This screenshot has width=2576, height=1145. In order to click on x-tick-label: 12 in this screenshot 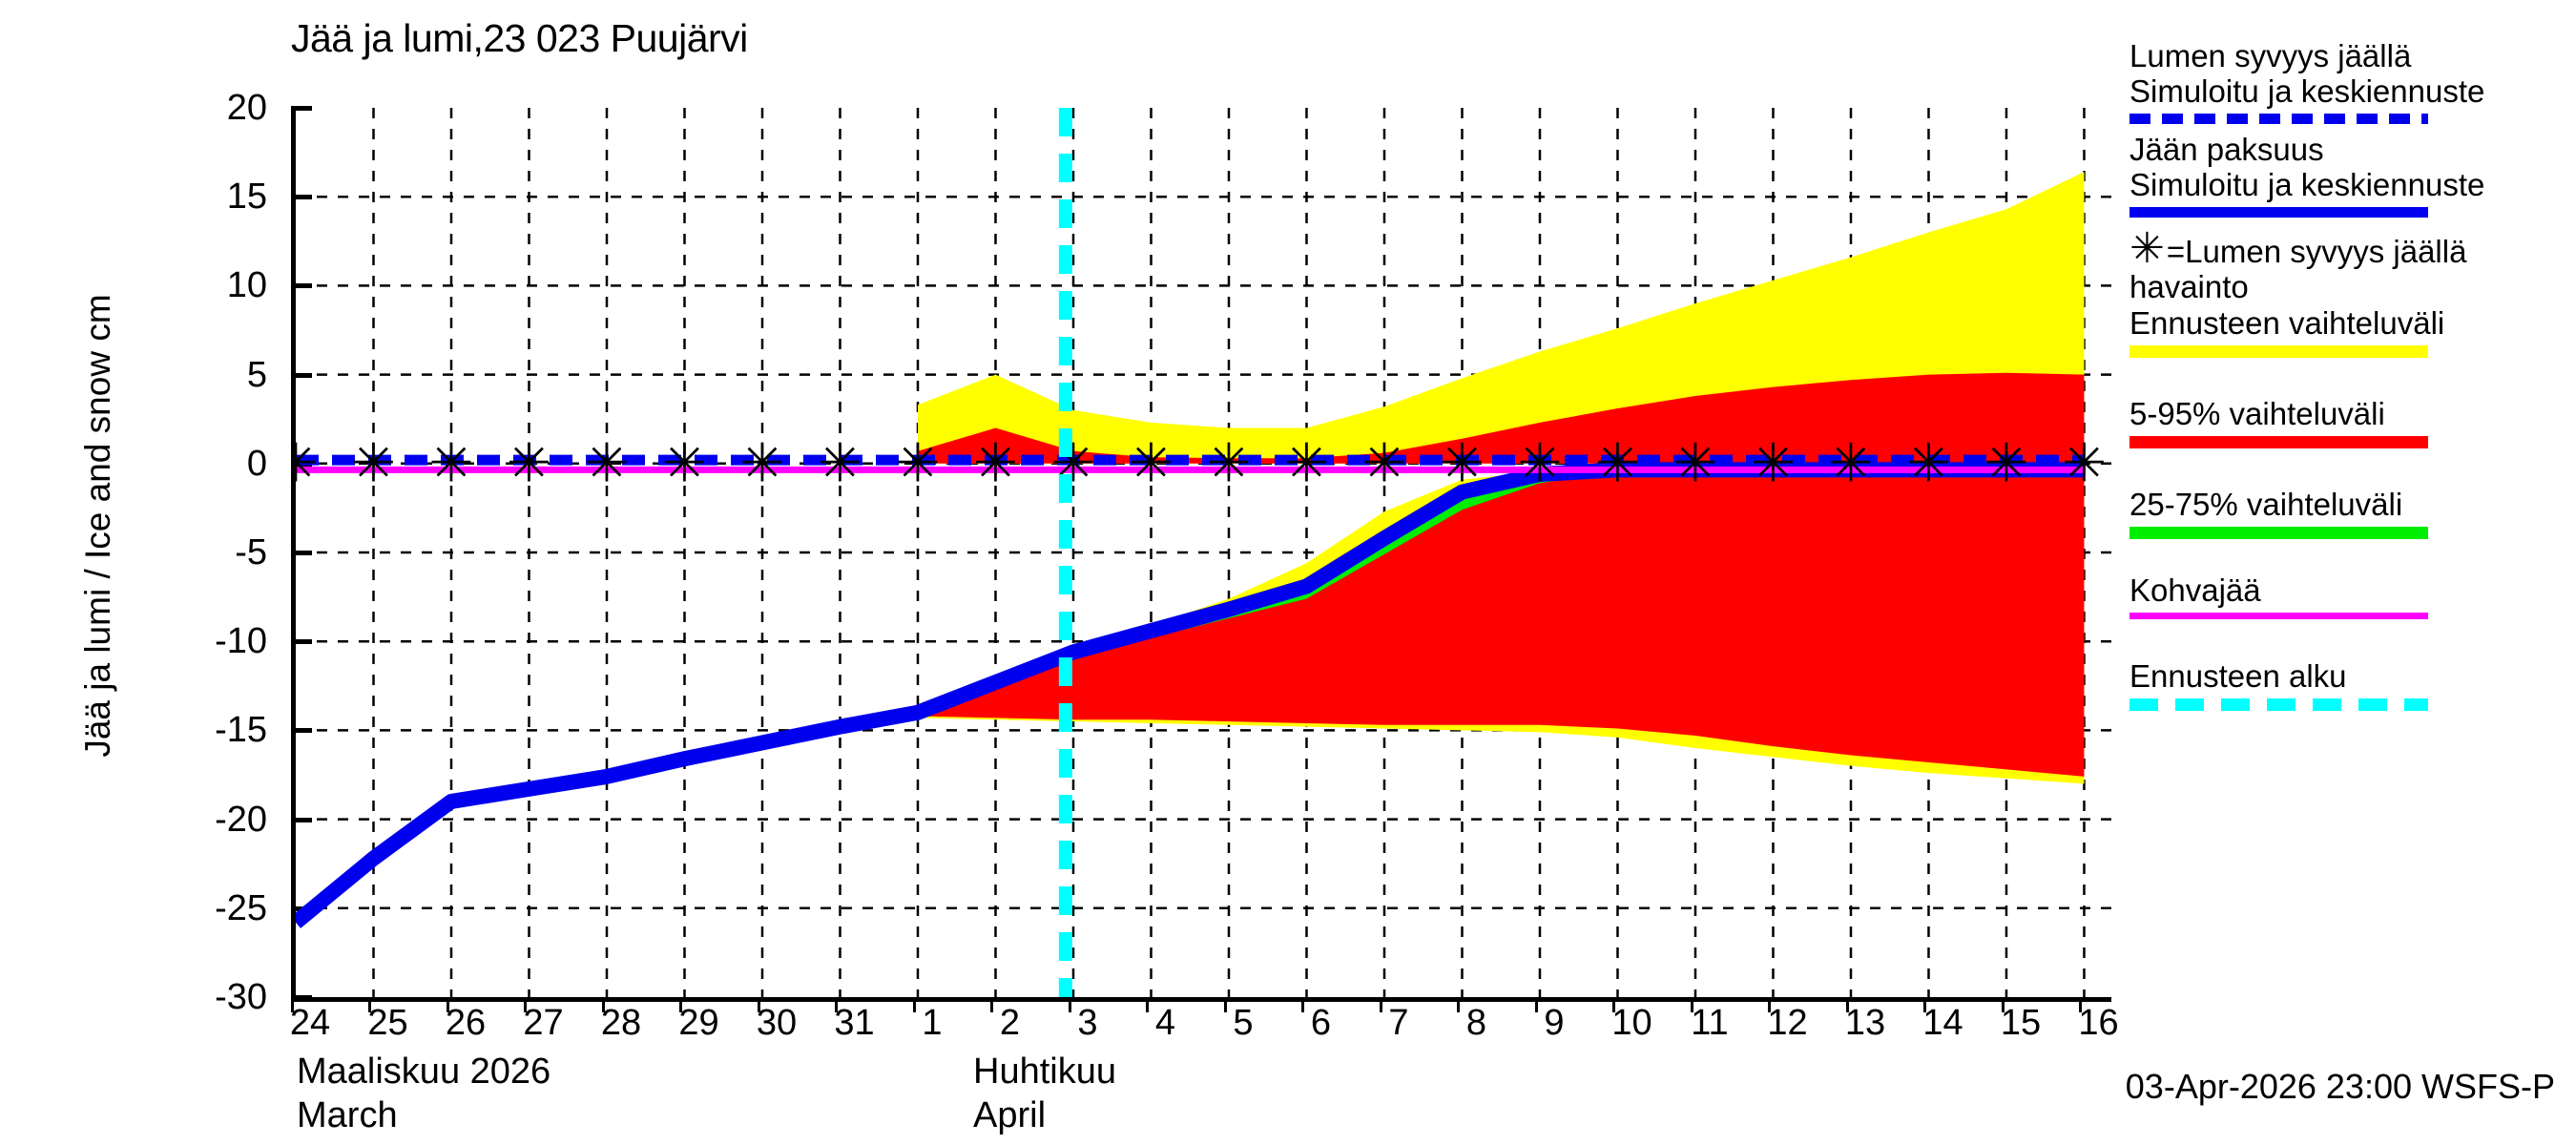, I will do `click(1787, 1023)`.